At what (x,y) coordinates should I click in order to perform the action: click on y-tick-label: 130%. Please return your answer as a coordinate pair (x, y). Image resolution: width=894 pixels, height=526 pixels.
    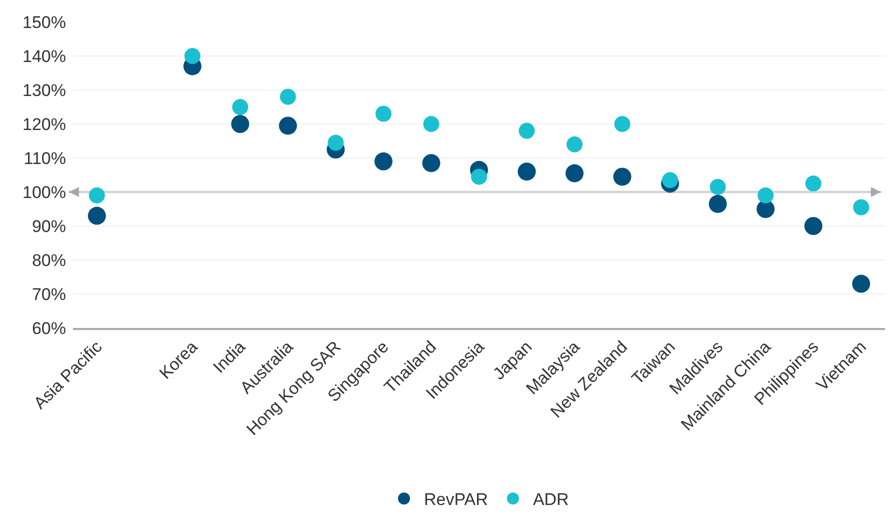
    Looking at the image, I should click on (44, 90).